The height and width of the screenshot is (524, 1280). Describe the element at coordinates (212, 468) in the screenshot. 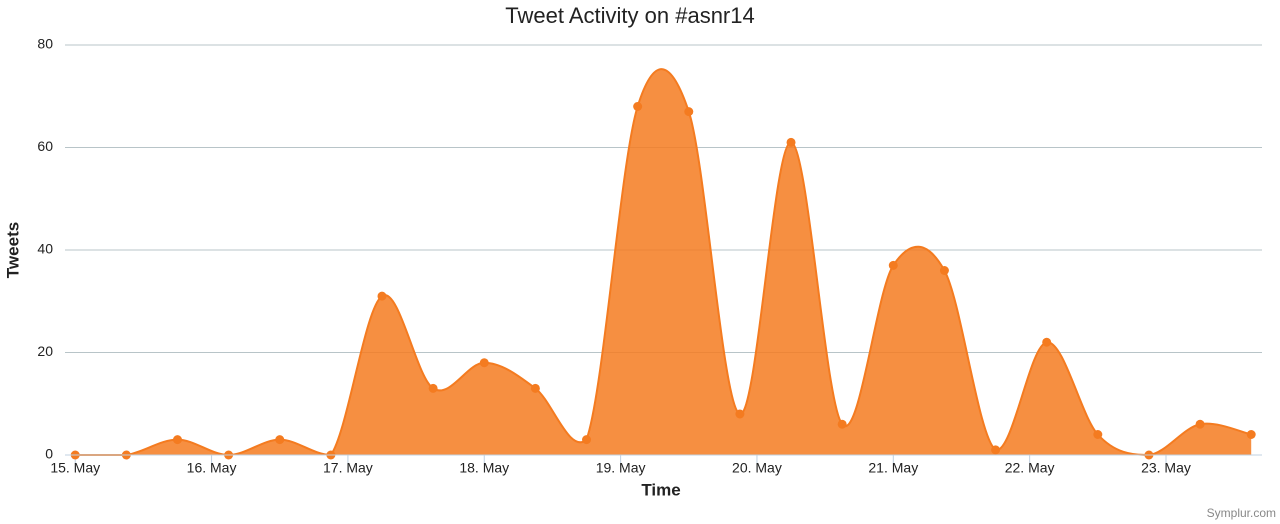

I see `x-tick-label: 16. May` at that location.